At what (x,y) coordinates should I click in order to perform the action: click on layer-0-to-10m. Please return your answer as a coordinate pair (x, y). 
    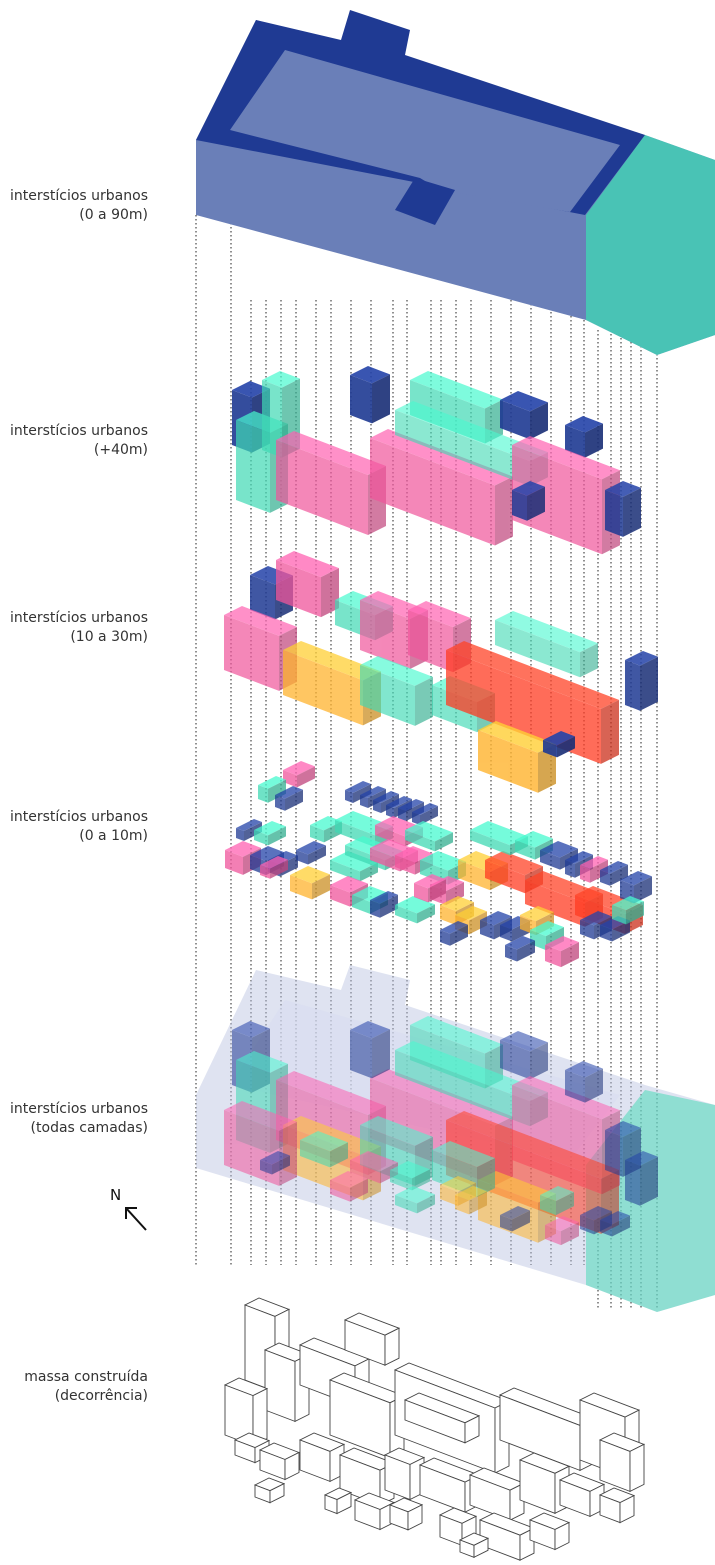
    Looking at the image, I should click on (438, 864).